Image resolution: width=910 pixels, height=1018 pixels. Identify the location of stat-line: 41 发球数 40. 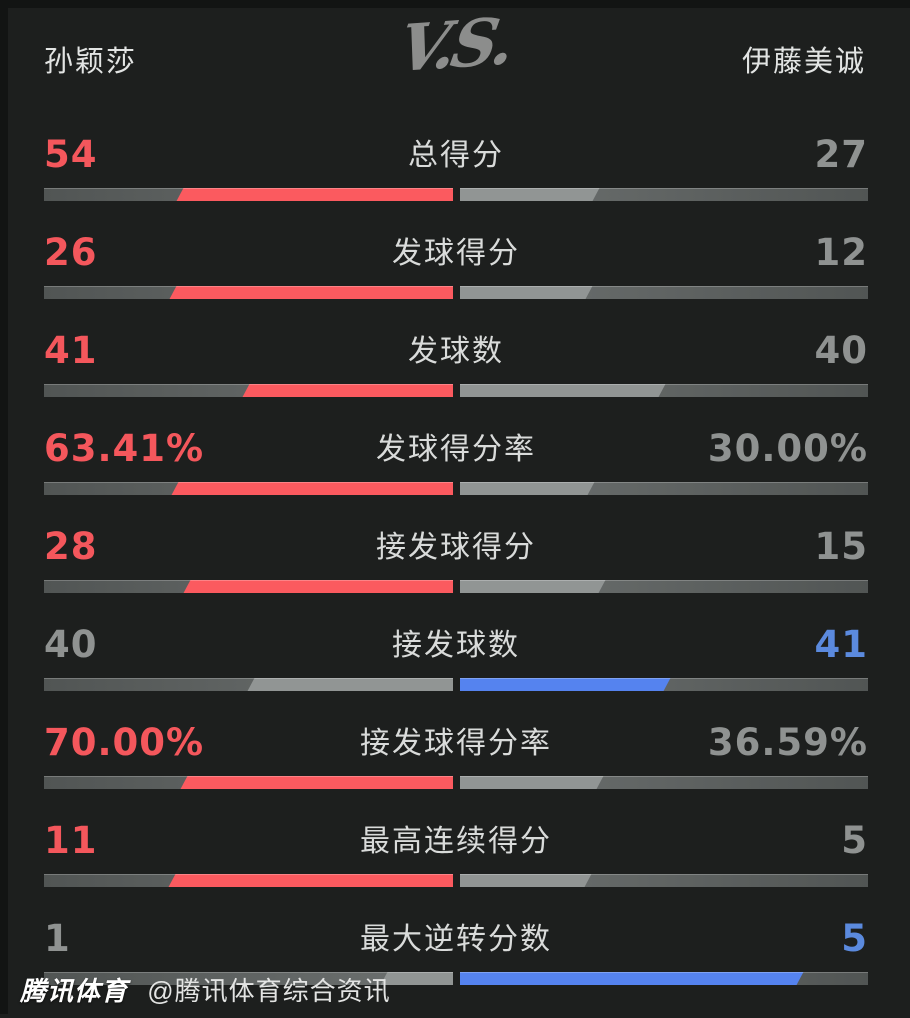
(456, 351).